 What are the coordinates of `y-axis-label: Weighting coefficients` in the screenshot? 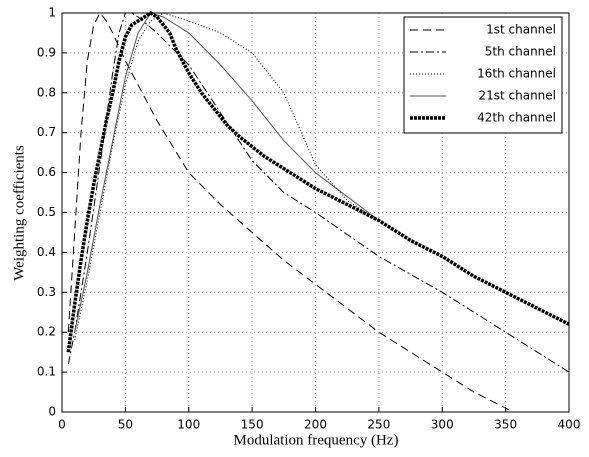 It's located at (19, 213).